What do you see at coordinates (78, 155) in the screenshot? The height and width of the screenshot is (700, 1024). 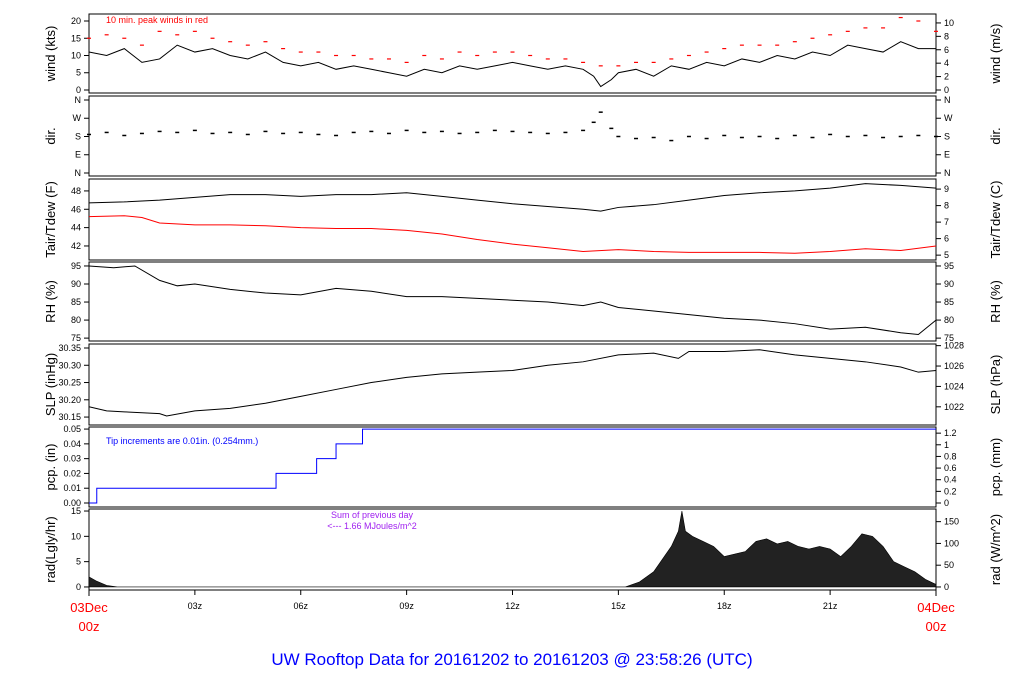 I see `dir-left-tick-label: E` at bounding box center [78, 155].